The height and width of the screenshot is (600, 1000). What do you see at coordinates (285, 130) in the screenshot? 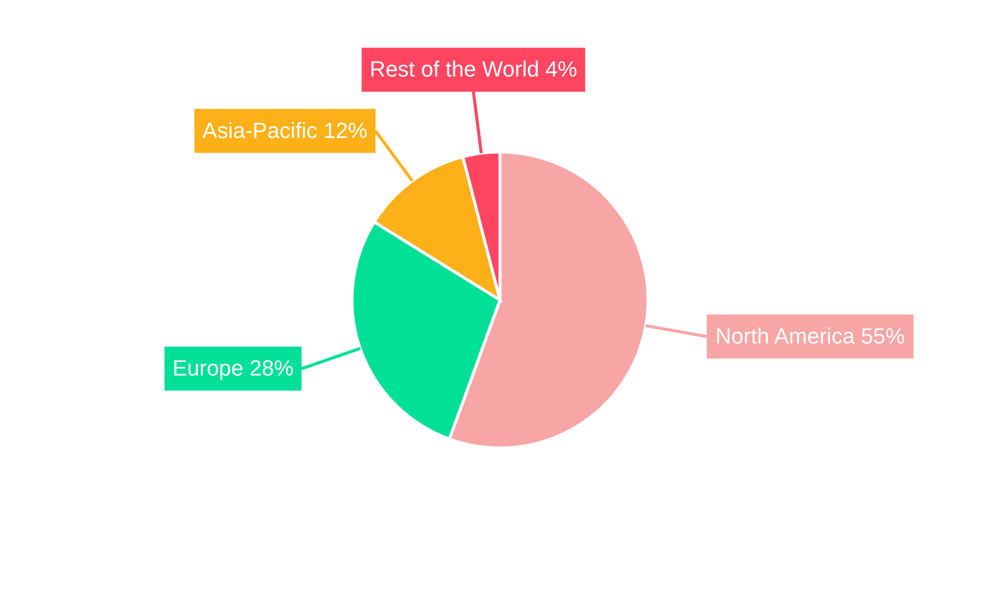
I see `slice-label: Asia-Pacific 12%` at bounding box center [285, 130].